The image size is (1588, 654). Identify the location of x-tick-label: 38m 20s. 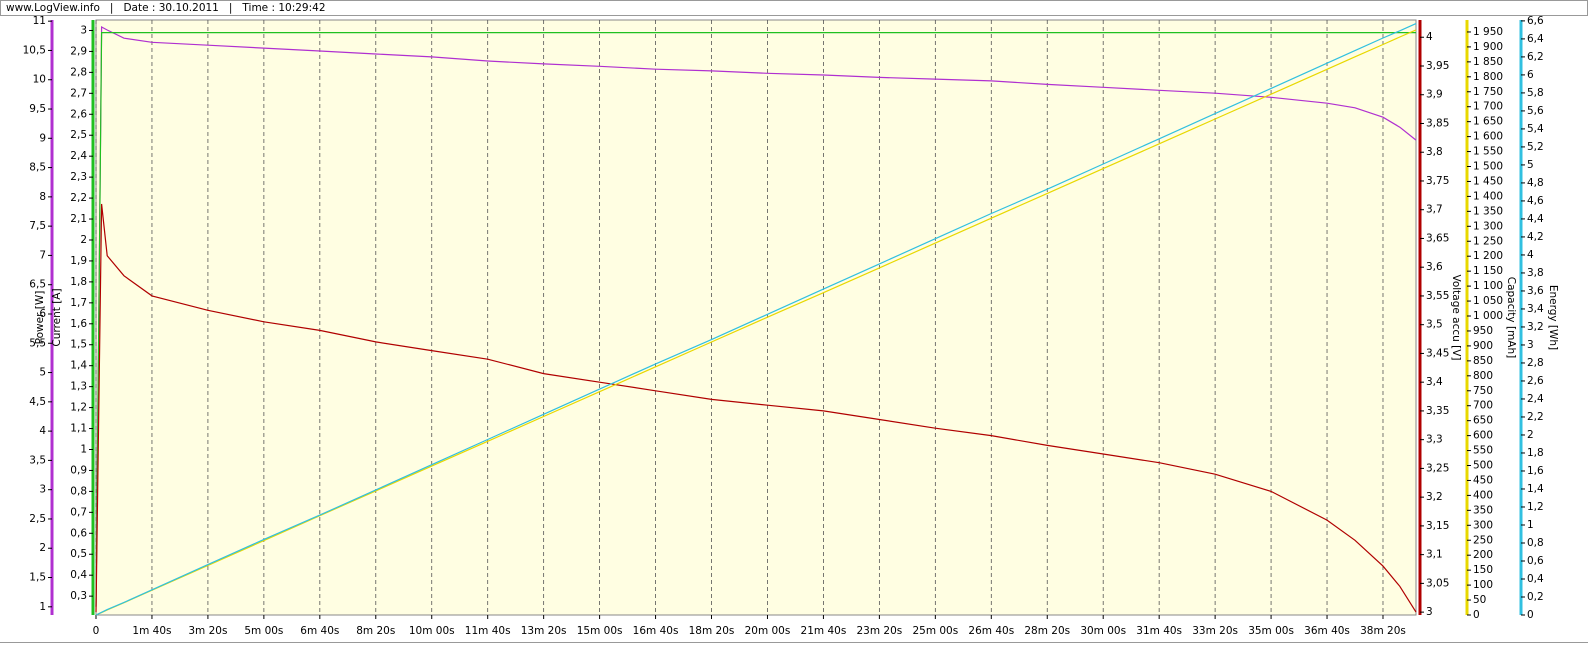
(1383, 631).